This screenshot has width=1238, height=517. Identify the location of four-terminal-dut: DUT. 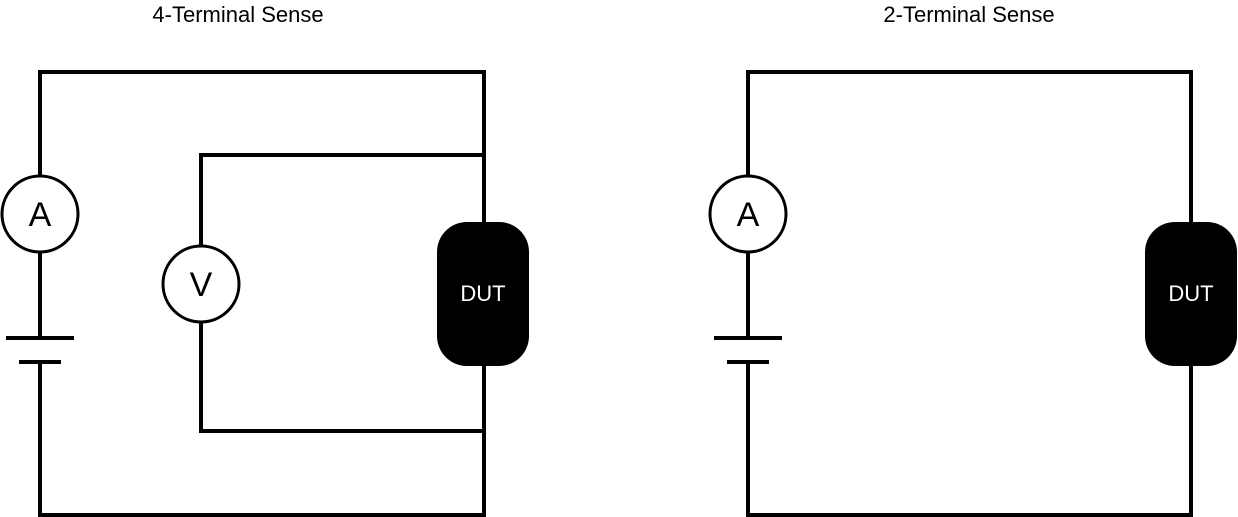
(483, 294).